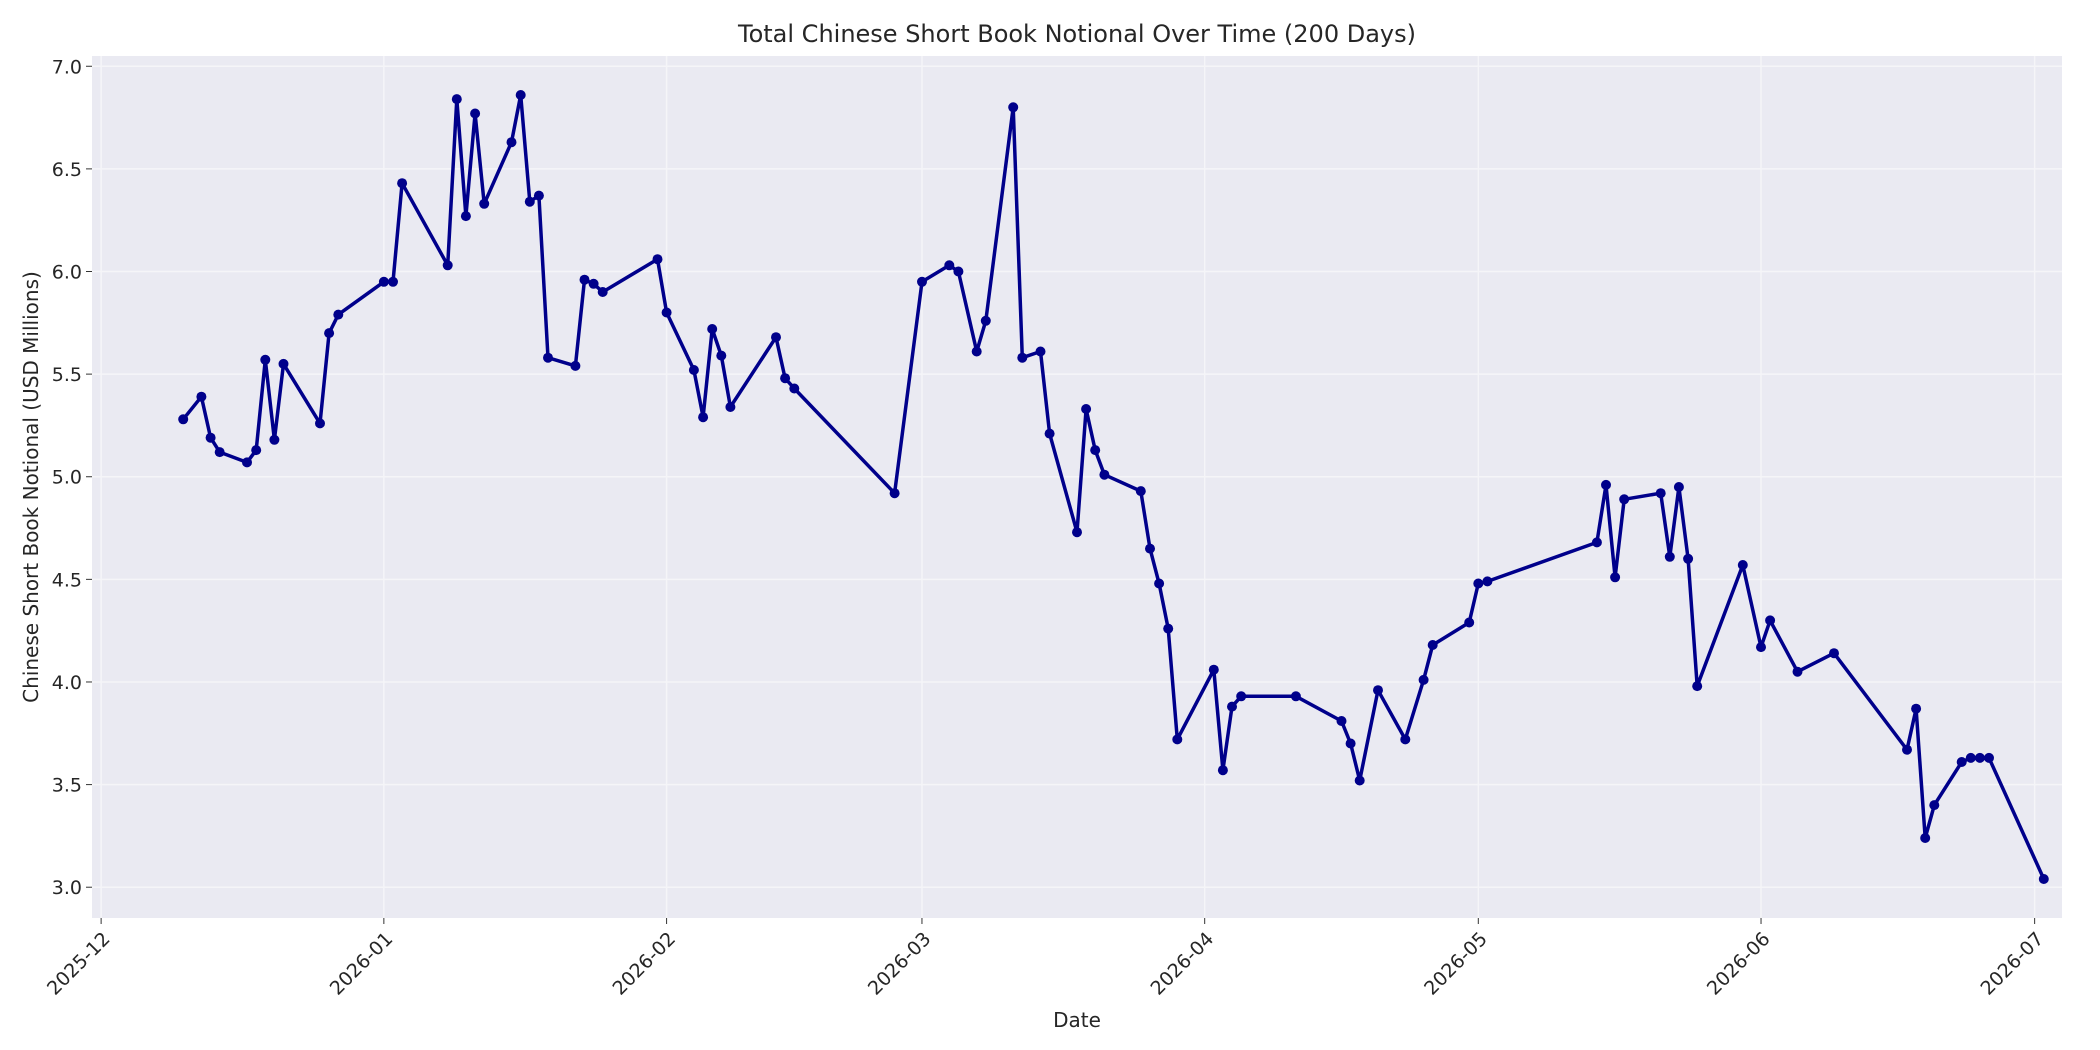  What do you see at coordinates (67, 478) in the screenshot?
I see `y-tick-label: 5.0` at bounding box center [67, 478].